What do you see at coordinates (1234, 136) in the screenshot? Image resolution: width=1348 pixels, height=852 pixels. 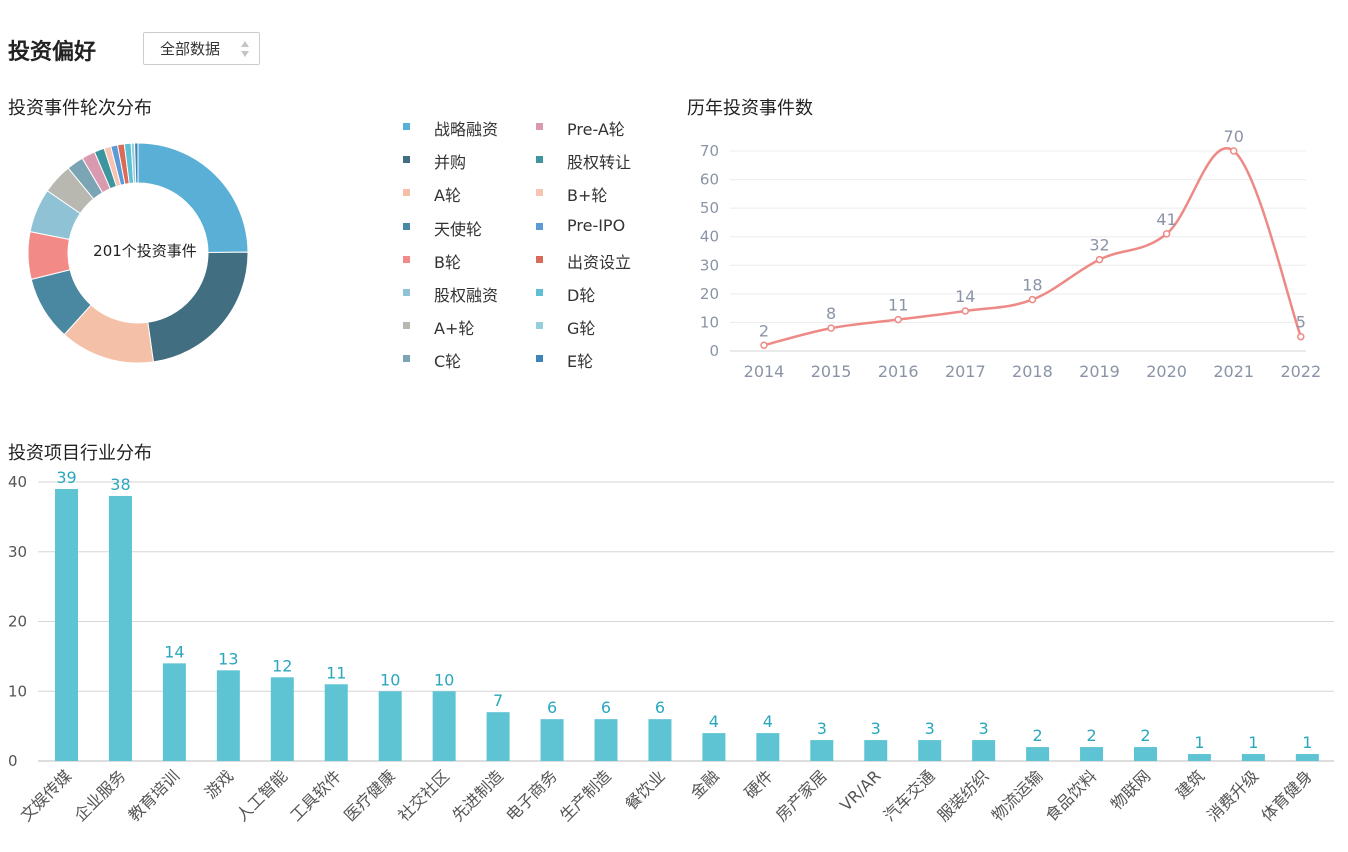 I see `line-data-label: 70` at bounding box center [1234, 136].